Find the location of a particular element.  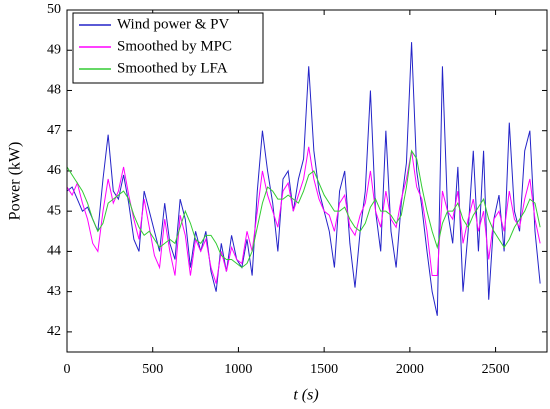

y-tick-label: 45 is located at coordinates (54, 210).